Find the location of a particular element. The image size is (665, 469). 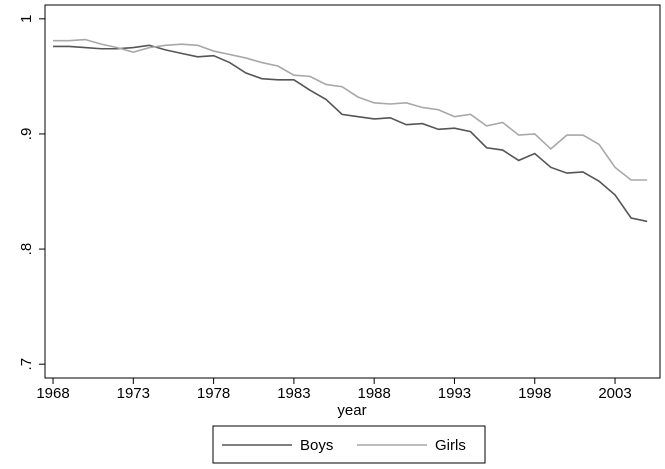

y-tick-label: .8 is located at coordinates (26, 249).